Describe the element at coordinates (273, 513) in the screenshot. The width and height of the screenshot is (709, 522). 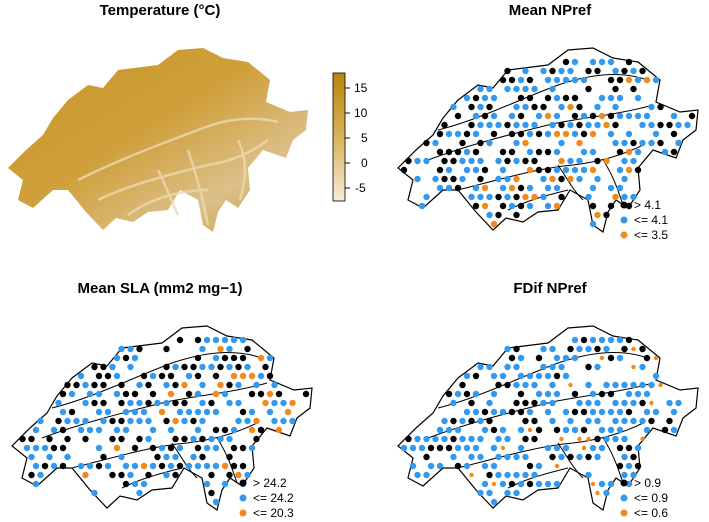
I see `legend-label: <= 20.3` at that location.